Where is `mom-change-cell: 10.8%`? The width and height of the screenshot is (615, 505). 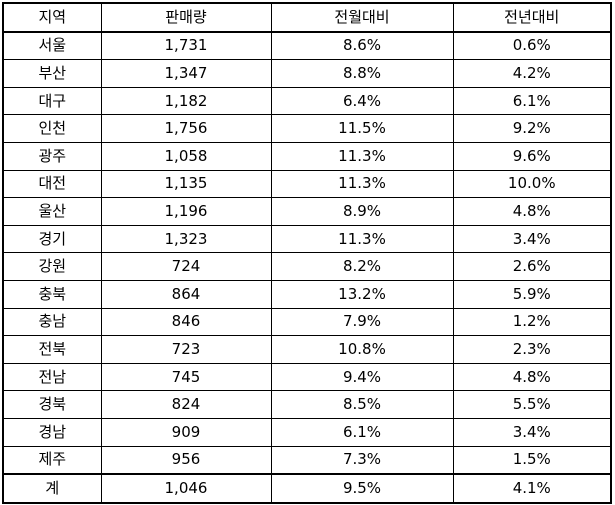 mom-change-cell: 10.8% is located at coordinates (362, 349).